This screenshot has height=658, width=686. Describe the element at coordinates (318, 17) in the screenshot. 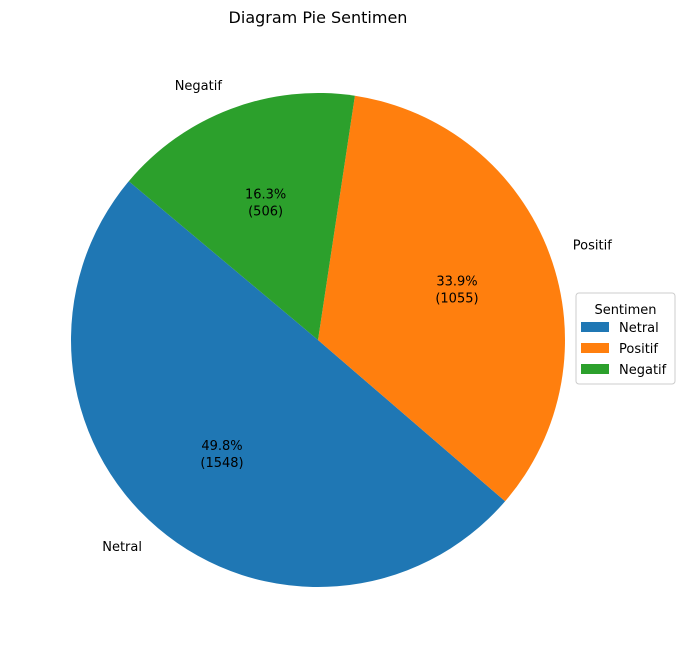

I see `chart-title: Diagram Pie Sentimen` at that location.